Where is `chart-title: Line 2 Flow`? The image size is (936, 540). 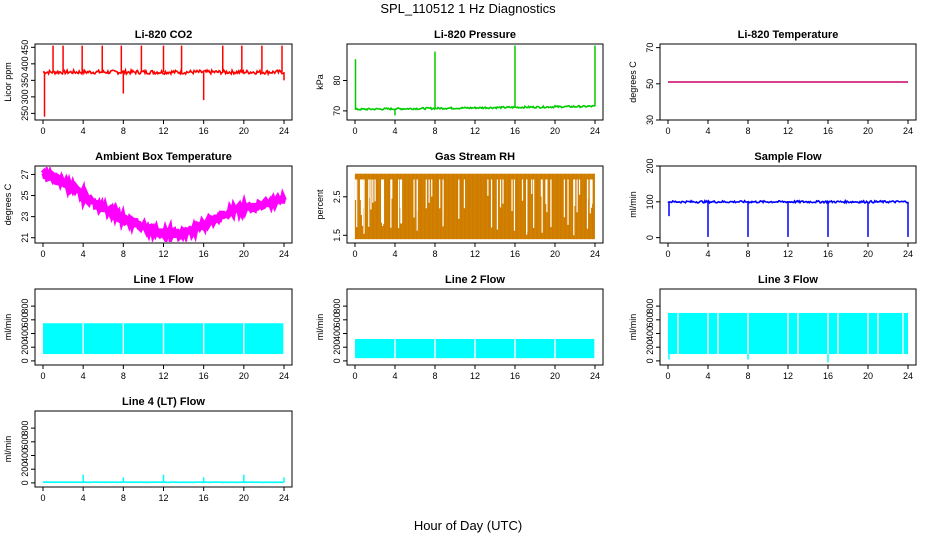 chart-title: Line 2 Flow is located at coordinates (475, 280).